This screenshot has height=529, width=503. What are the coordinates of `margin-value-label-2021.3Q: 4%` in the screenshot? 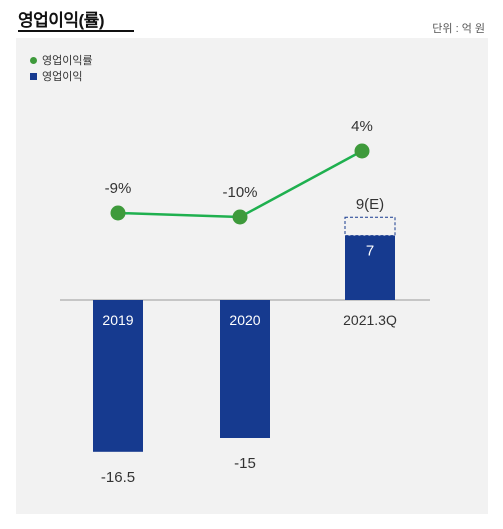 It's located at (362, 126).